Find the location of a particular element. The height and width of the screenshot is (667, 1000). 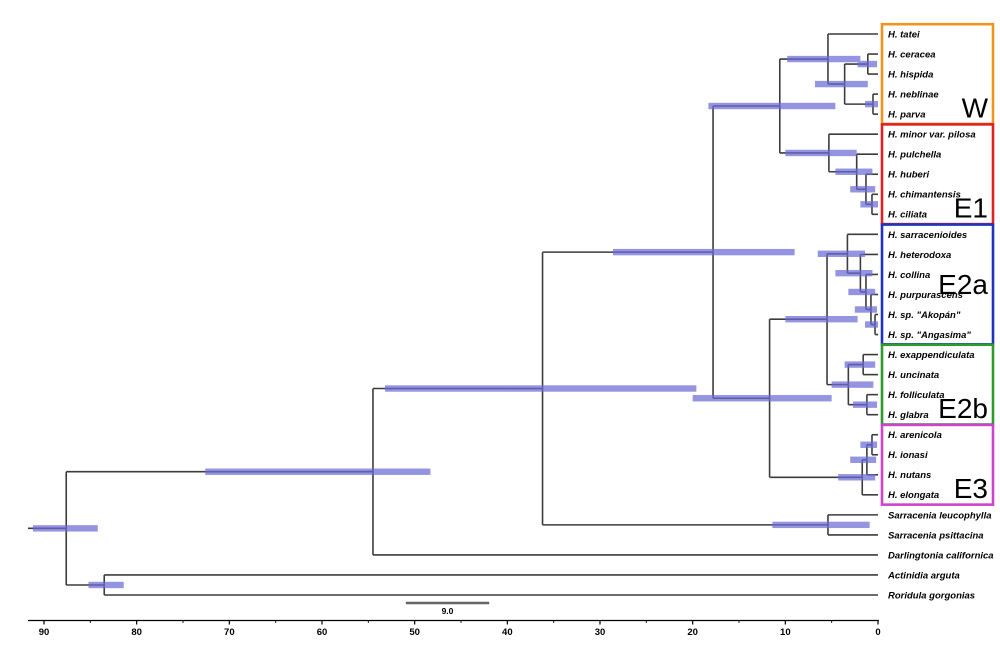

tip-label: H. hispida is located at coordinates (910, 74).